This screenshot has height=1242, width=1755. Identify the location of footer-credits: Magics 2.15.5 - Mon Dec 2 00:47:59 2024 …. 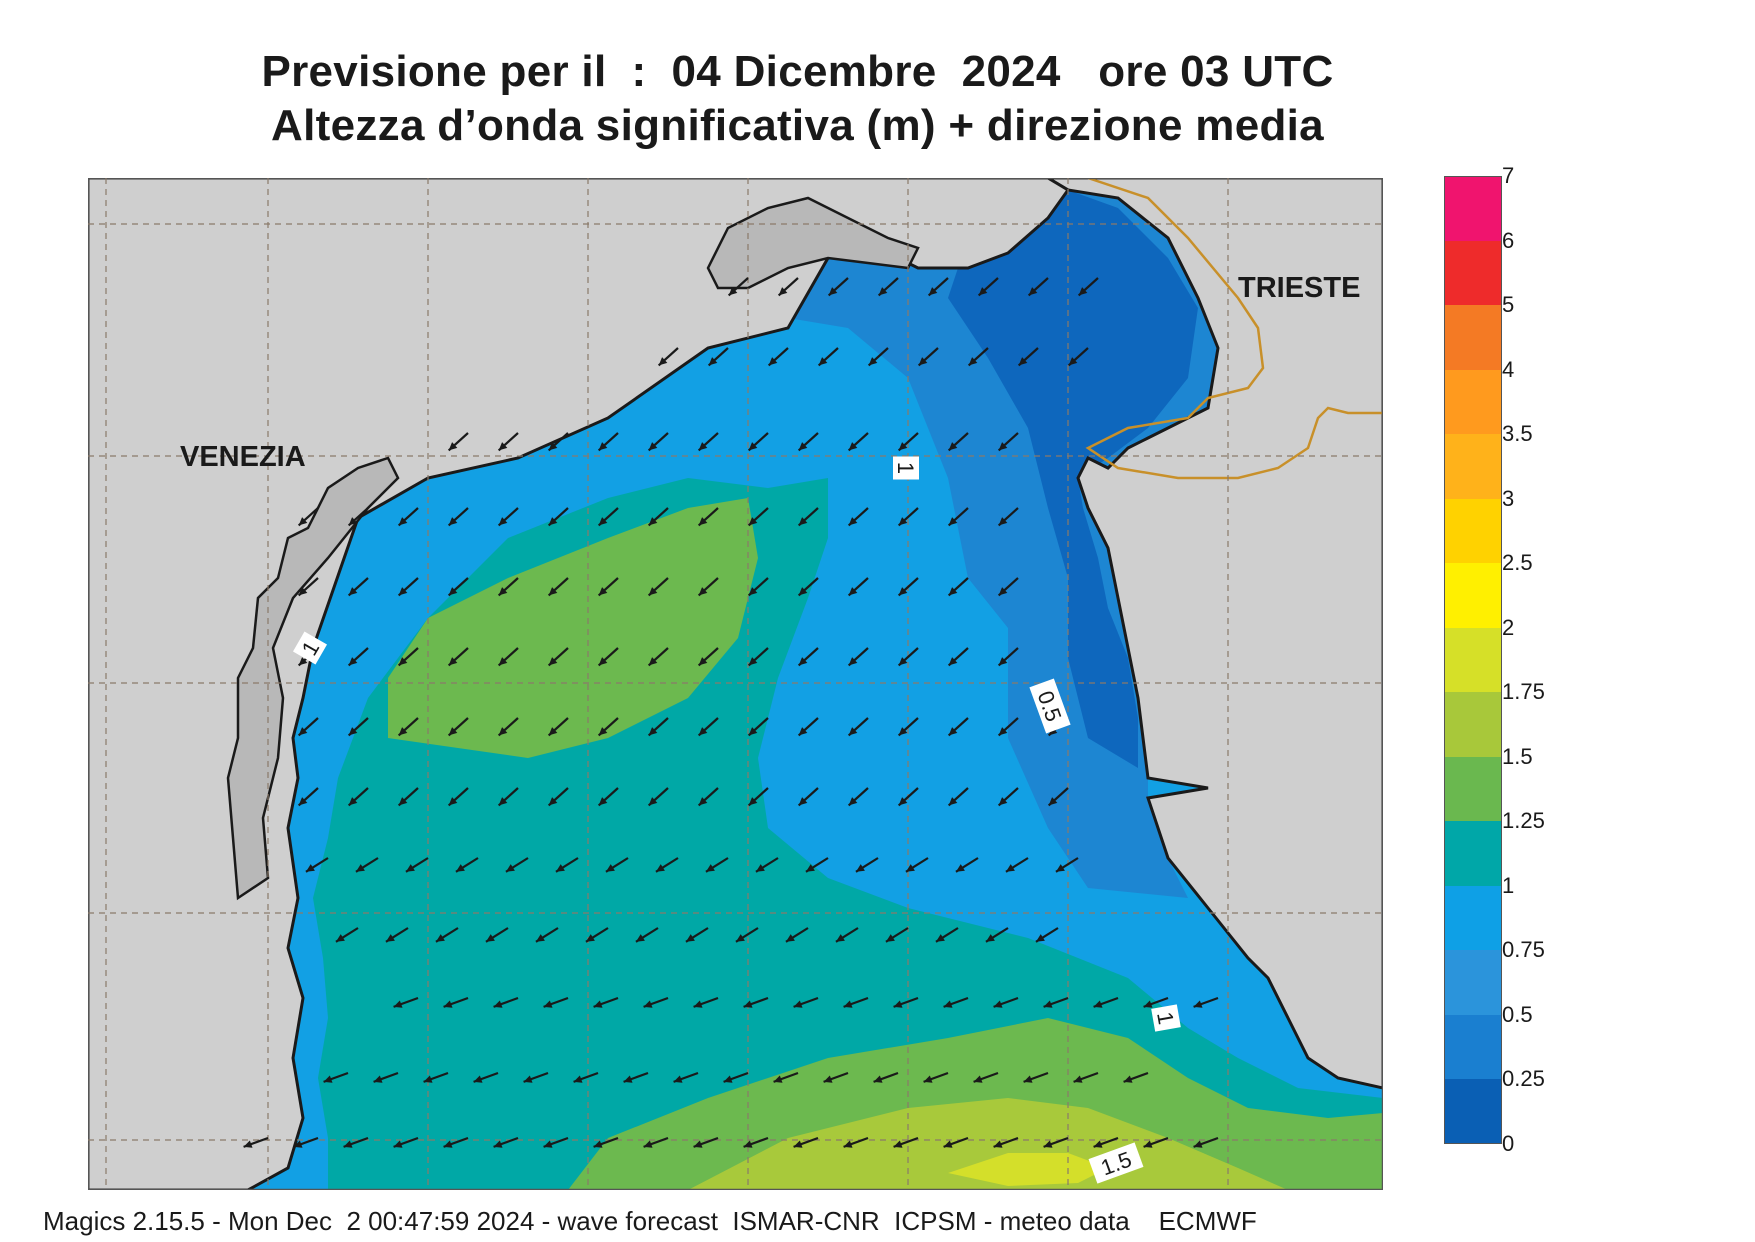
(650, 1221).